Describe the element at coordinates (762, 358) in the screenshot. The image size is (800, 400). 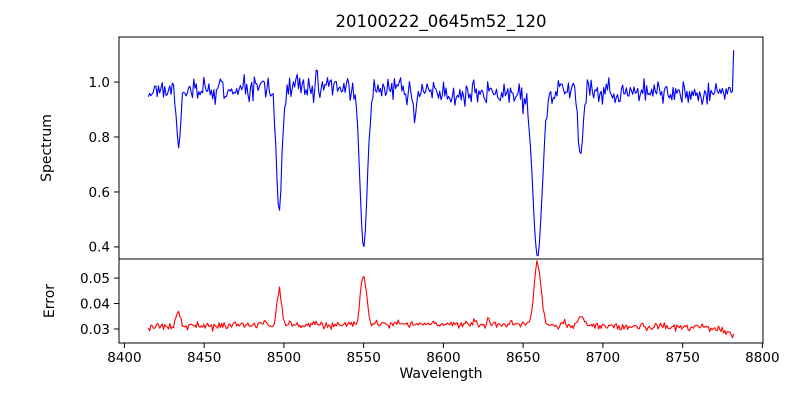
I see `x-tick-label-8800: 8800` at that location.